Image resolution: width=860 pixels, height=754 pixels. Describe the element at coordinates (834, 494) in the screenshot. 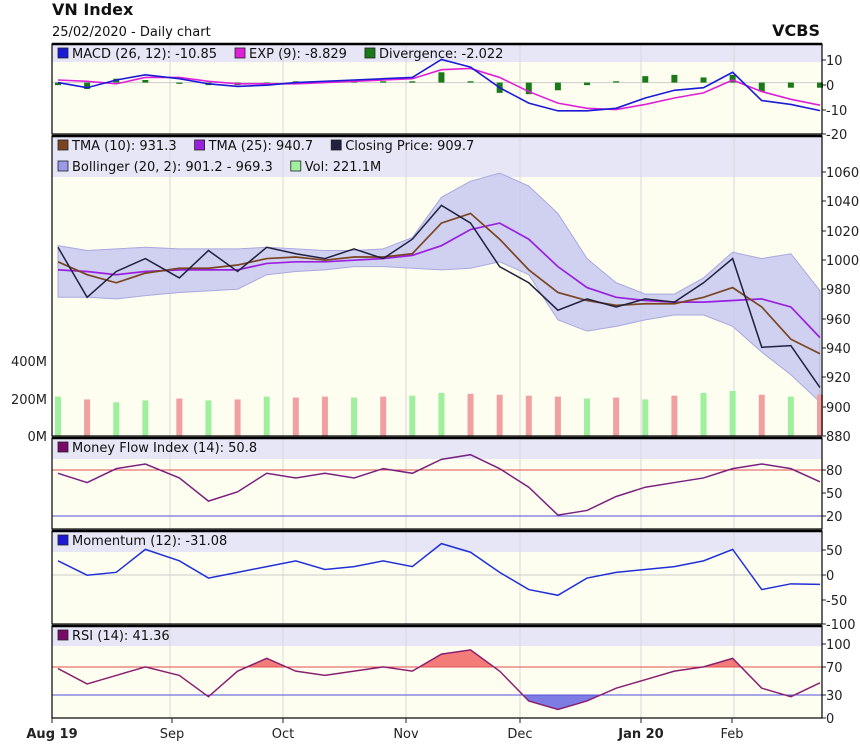

I see `y-tick-label: 50` at that location.